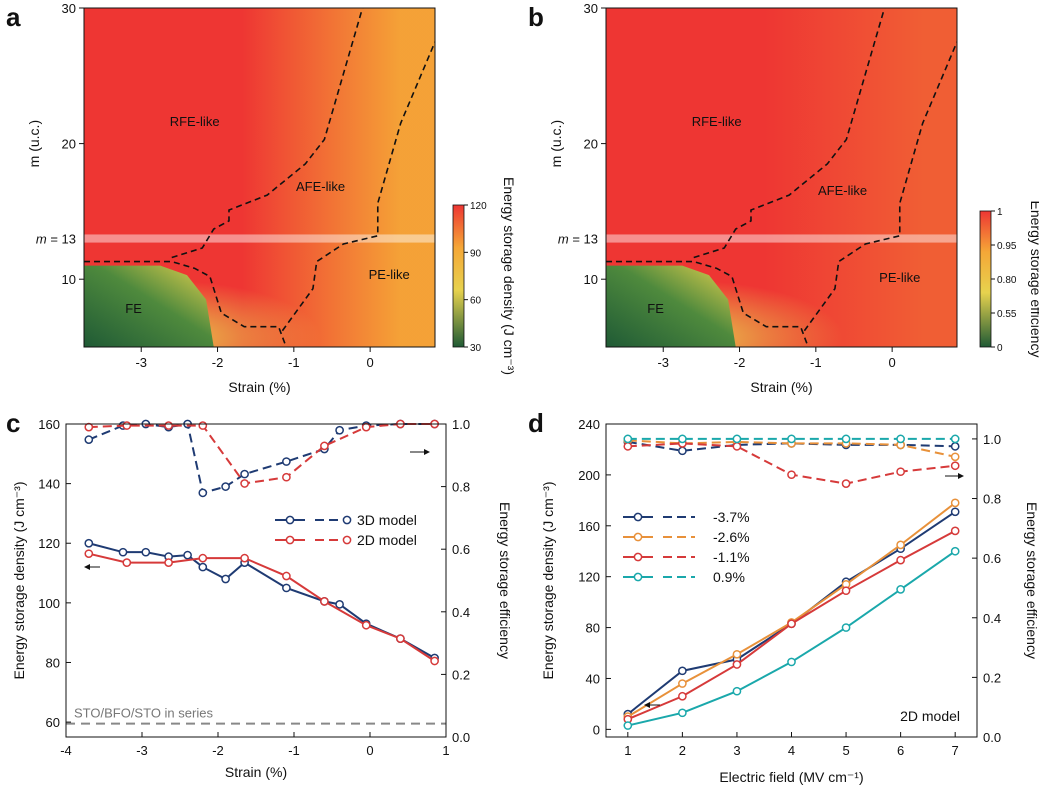 Image resolution: width=1039 pixels, height=791 pixels. What do you see at coordinates (736, 750) in the screenshot?
I see `x-tick-label: 3` at bounding box center [736, 750].